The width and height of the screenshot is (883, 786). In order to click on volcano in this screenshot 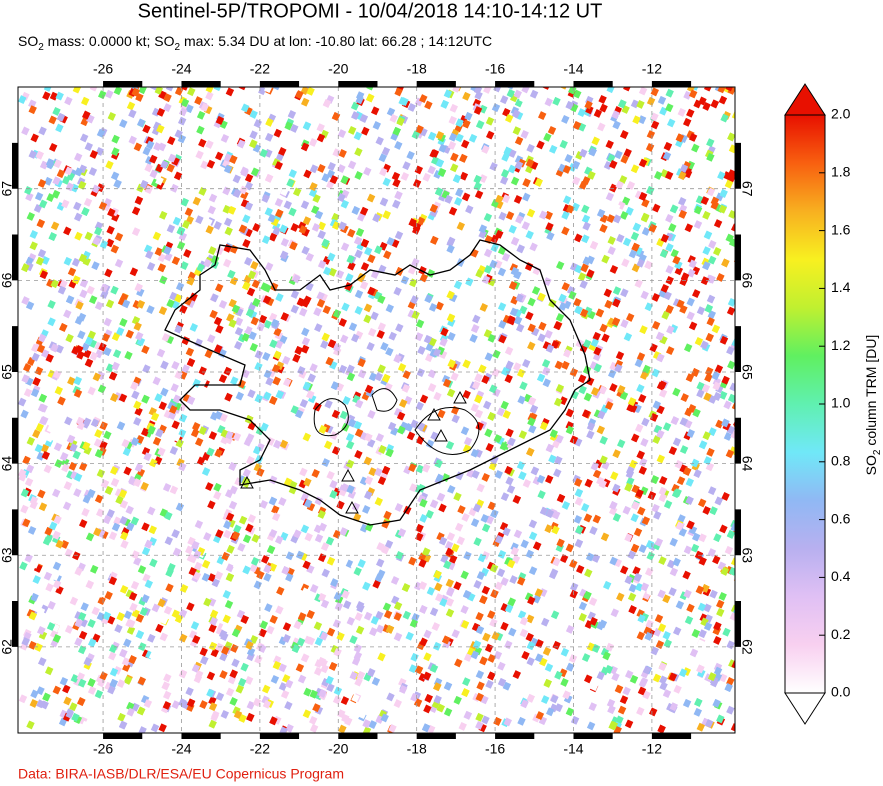, I will do `click(348, 475)`.